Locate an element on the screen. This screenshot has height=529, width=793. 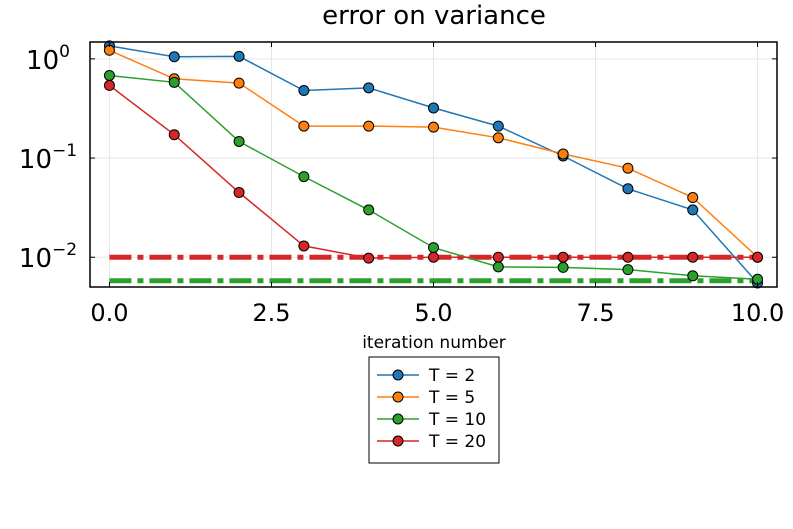
x-tick-label-0: 0.0 is located at coordinates (109, 313).